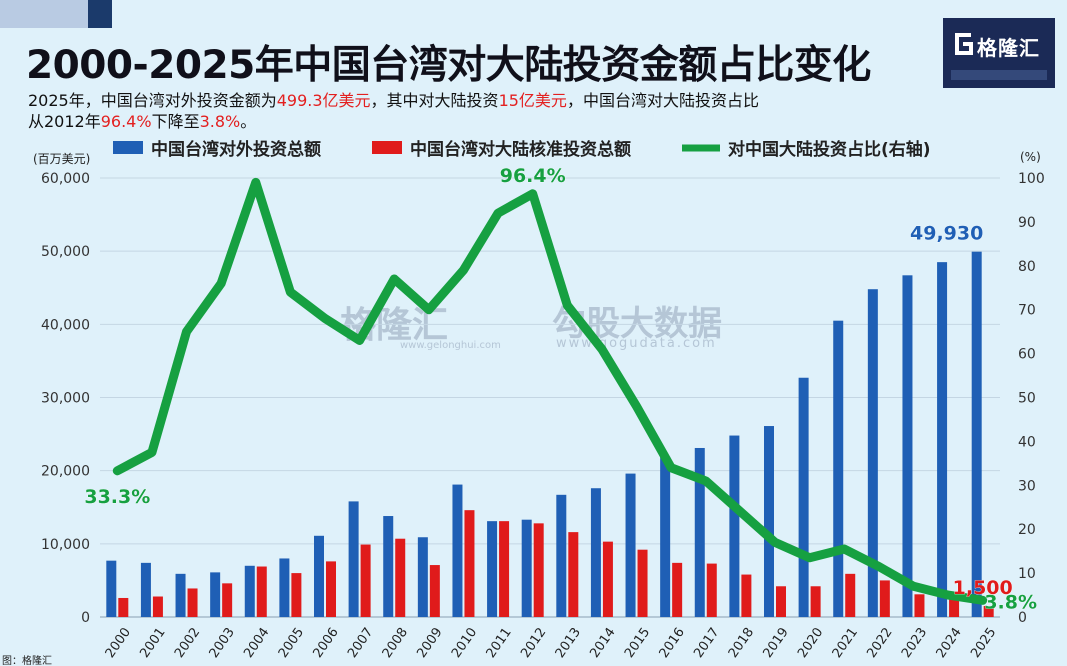 The width and height of the screenshot is (1067, 666). I want to click on x-tick-label: 2018, so click(741, 643).